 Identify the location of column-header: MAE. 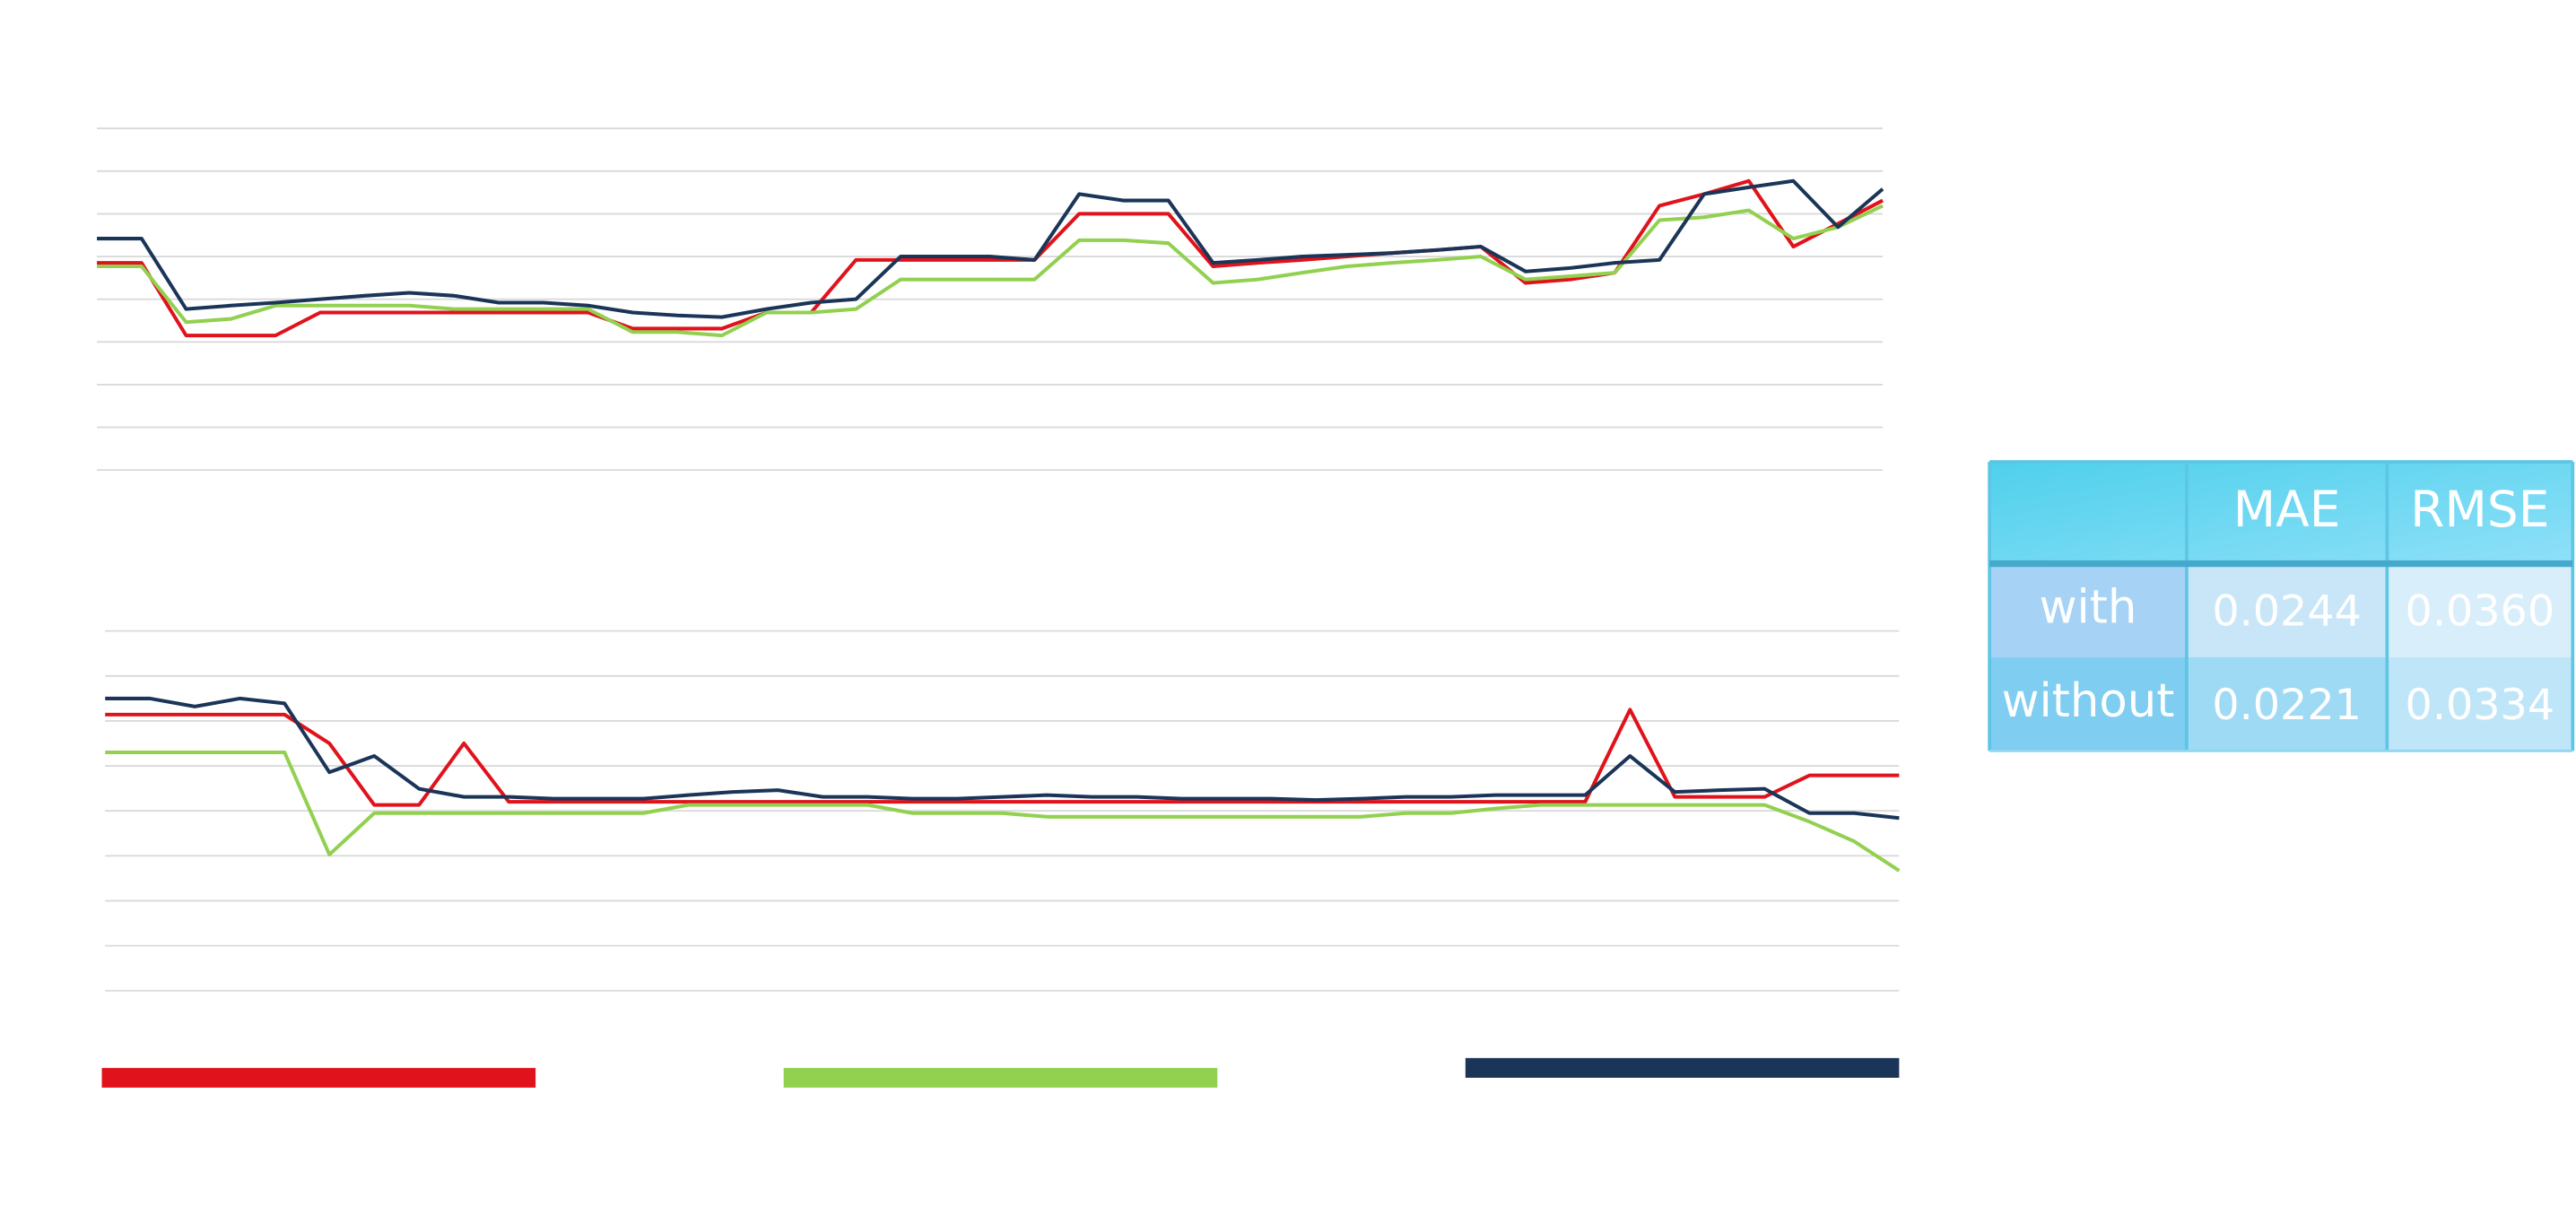
(2287, 509).